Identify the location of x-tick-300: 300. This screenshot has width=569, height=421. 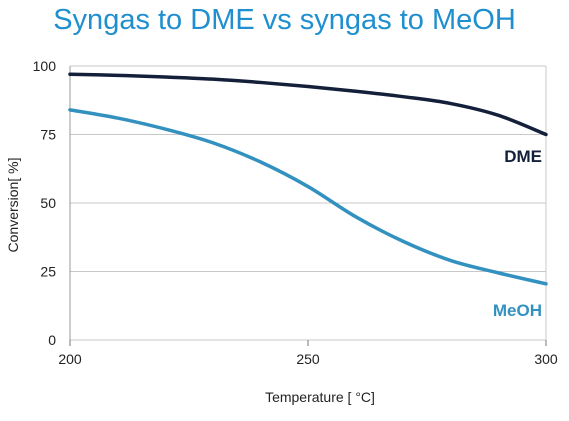
(546, 359).